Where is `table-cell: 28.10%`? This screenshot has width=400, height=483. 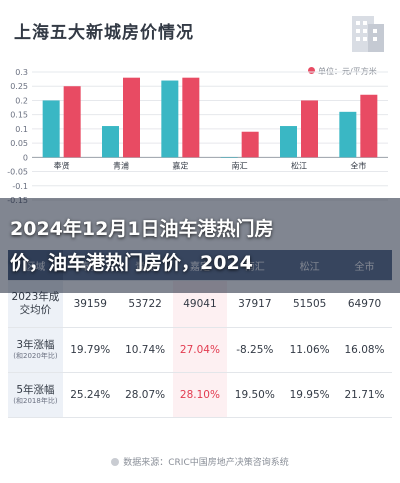
table-cell: 28.10% is located at coordinates (200, 395).